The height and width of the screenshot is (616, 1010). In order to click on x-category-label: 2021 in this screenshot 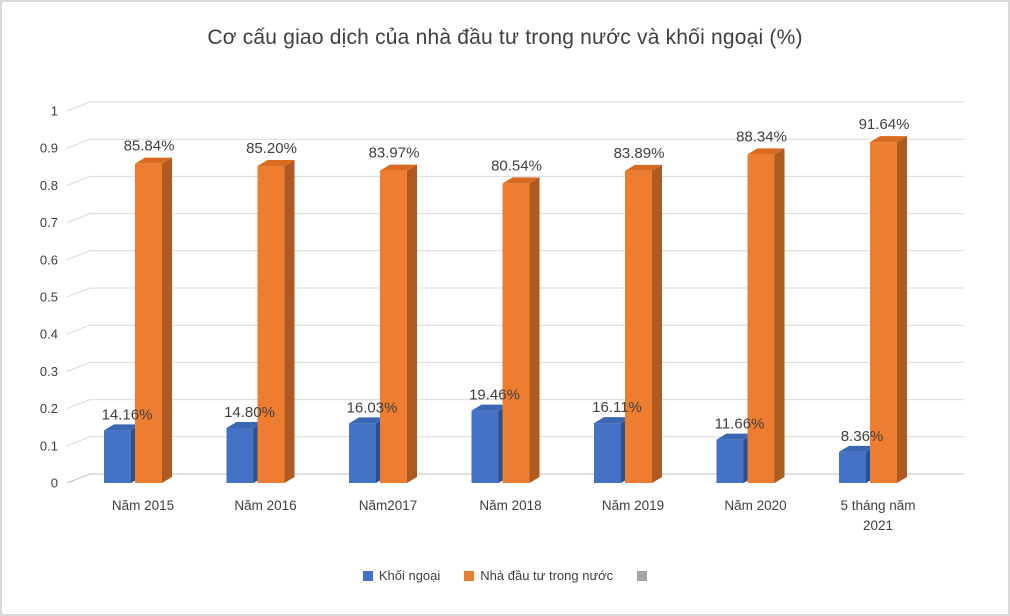, I will do `click(878, 525)`.